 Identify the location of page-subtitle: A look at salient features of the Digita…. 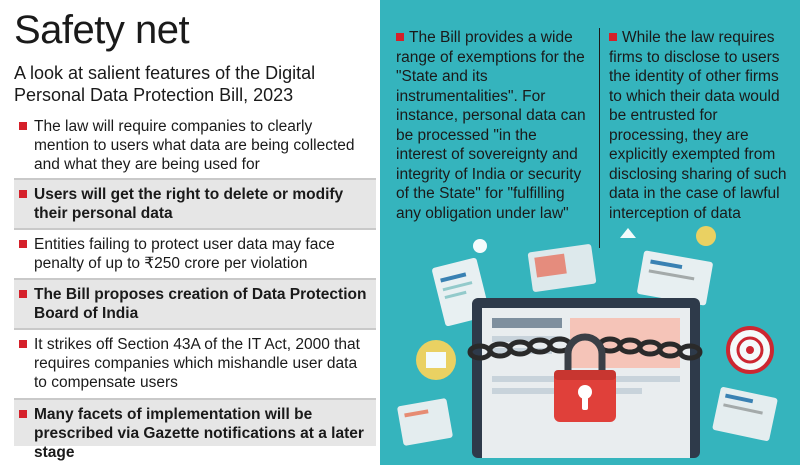
(165, 84).